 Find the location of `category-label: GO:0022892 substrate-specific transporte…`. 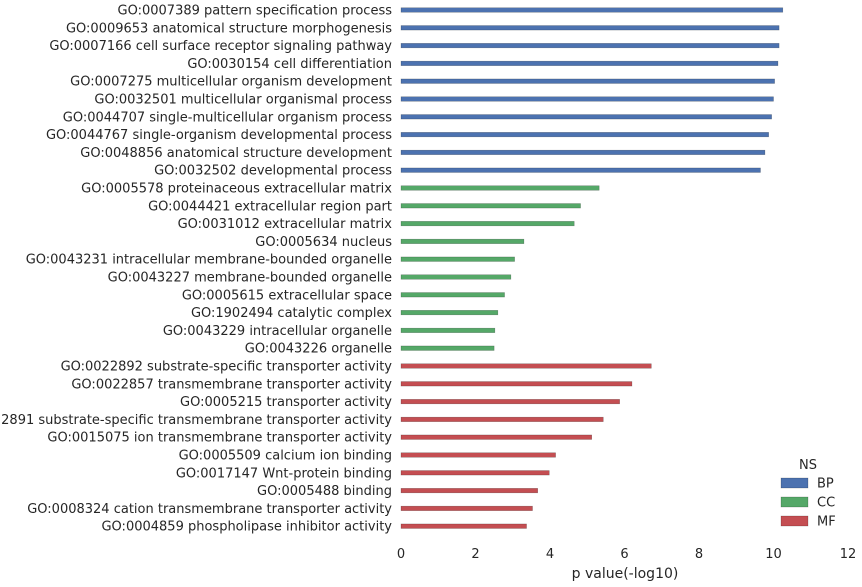

category-label: GO:0022892 substrate-specific transporte… is located at coordinates (227, 367).